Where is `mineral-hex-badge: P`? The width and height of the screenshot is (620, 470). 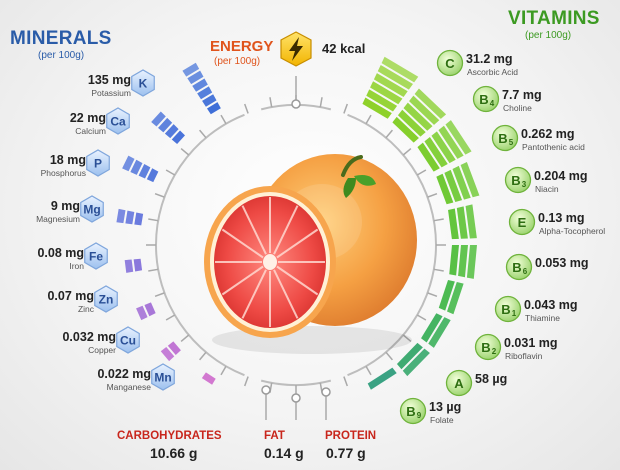 mineral-hex-badge: P is located at coordinates (98, 163).